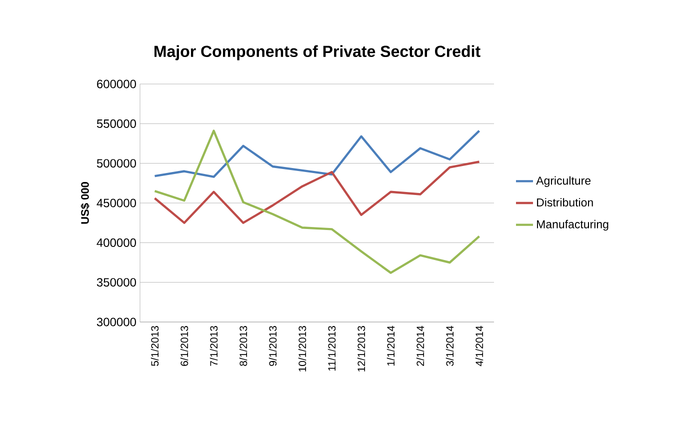  What do you see at coordinates (272, 346) in the screenshot?
I see `x-tick-label: 9/1/2013` at bounding box center [272, 346].